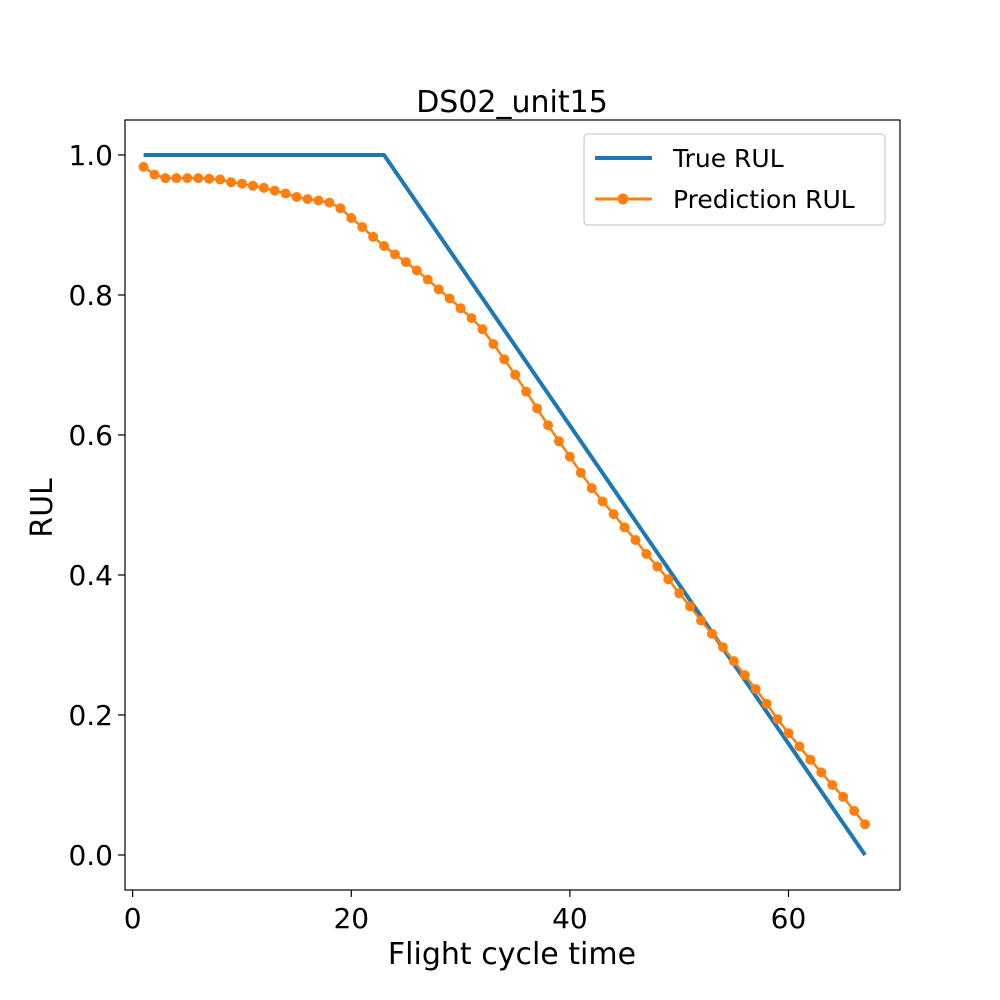 The height and width of the screenshot is (1000, 1000). Describe the element at coordinates (42, 508) in the screenshot. I see `y-axis-label: RUL` at that location.